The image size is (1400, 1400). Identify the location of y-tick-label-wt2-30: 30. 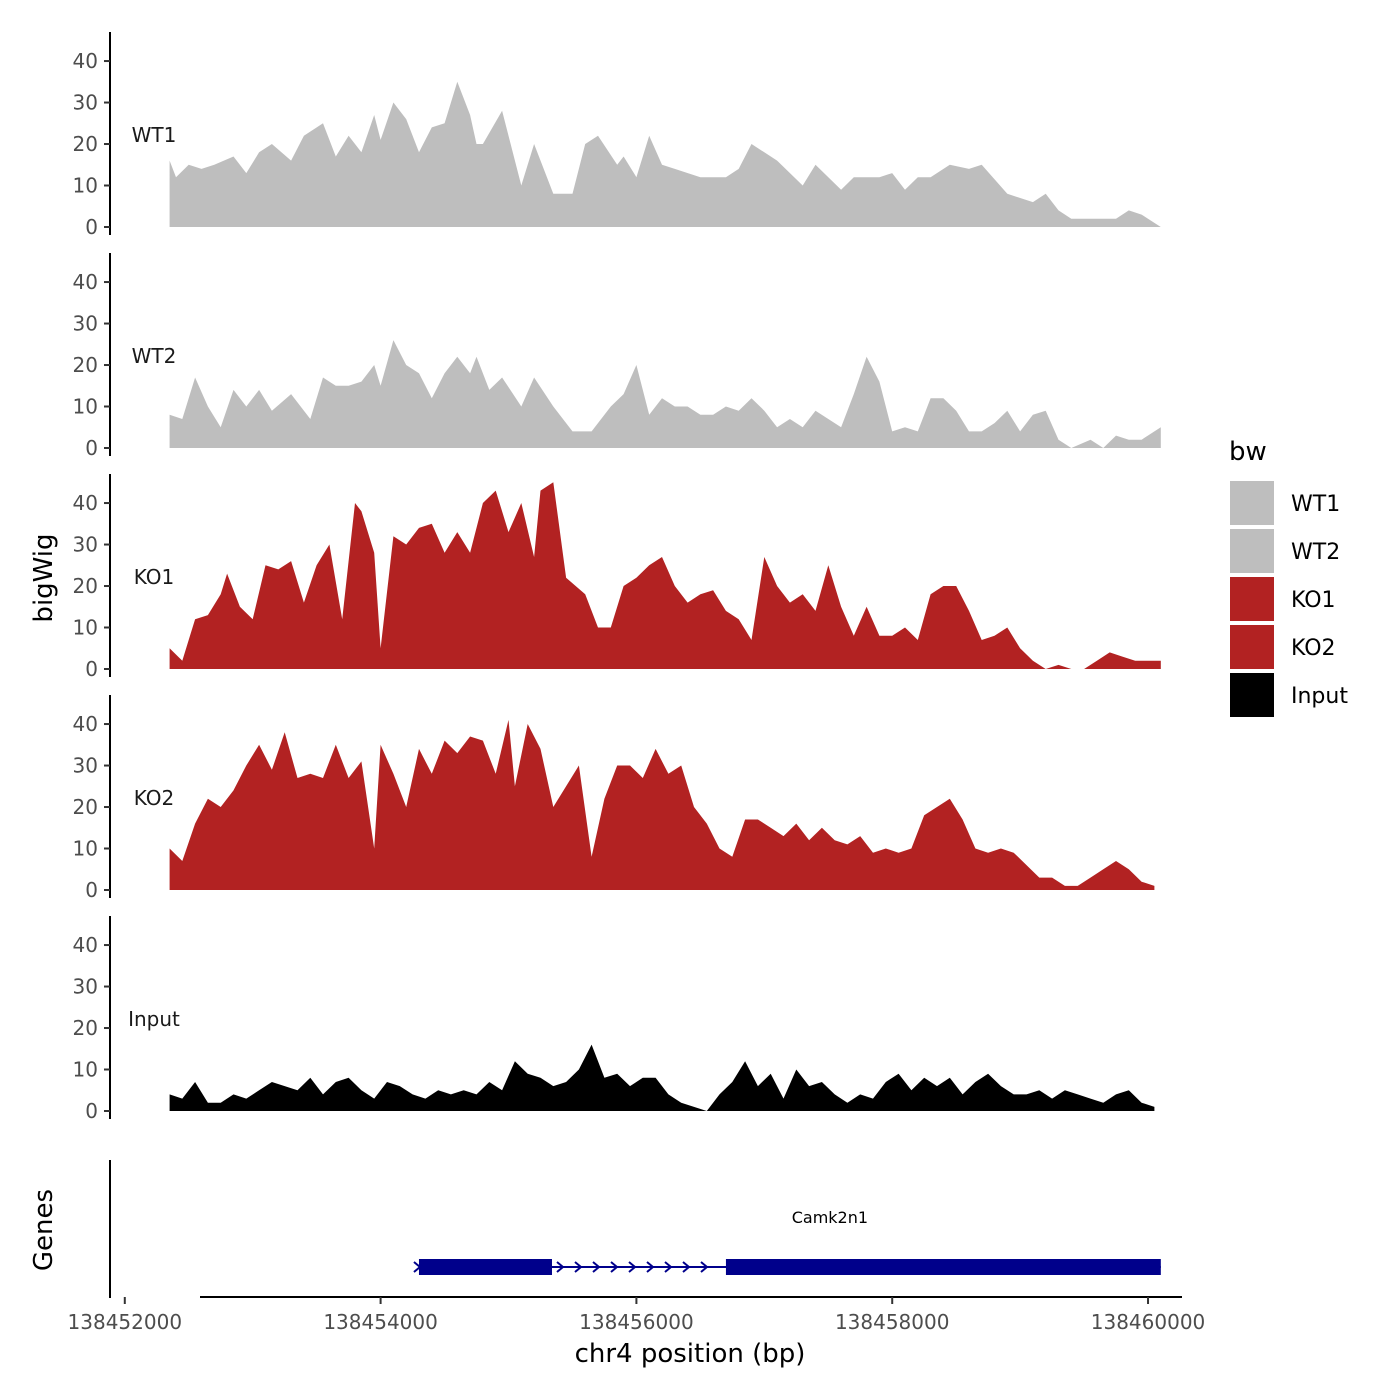
(85, 324).